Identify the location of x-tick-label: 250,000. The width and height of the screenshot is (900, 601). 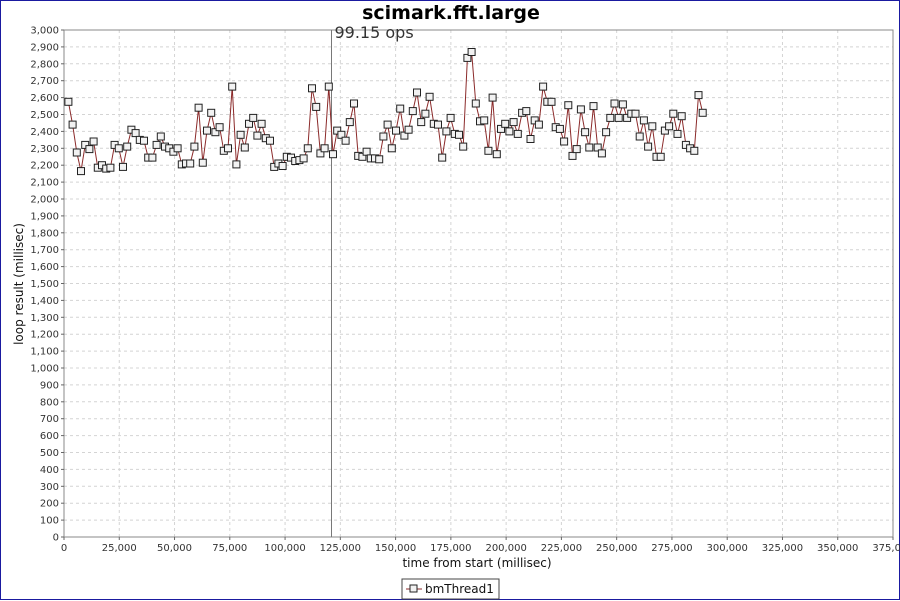
(616, 548).